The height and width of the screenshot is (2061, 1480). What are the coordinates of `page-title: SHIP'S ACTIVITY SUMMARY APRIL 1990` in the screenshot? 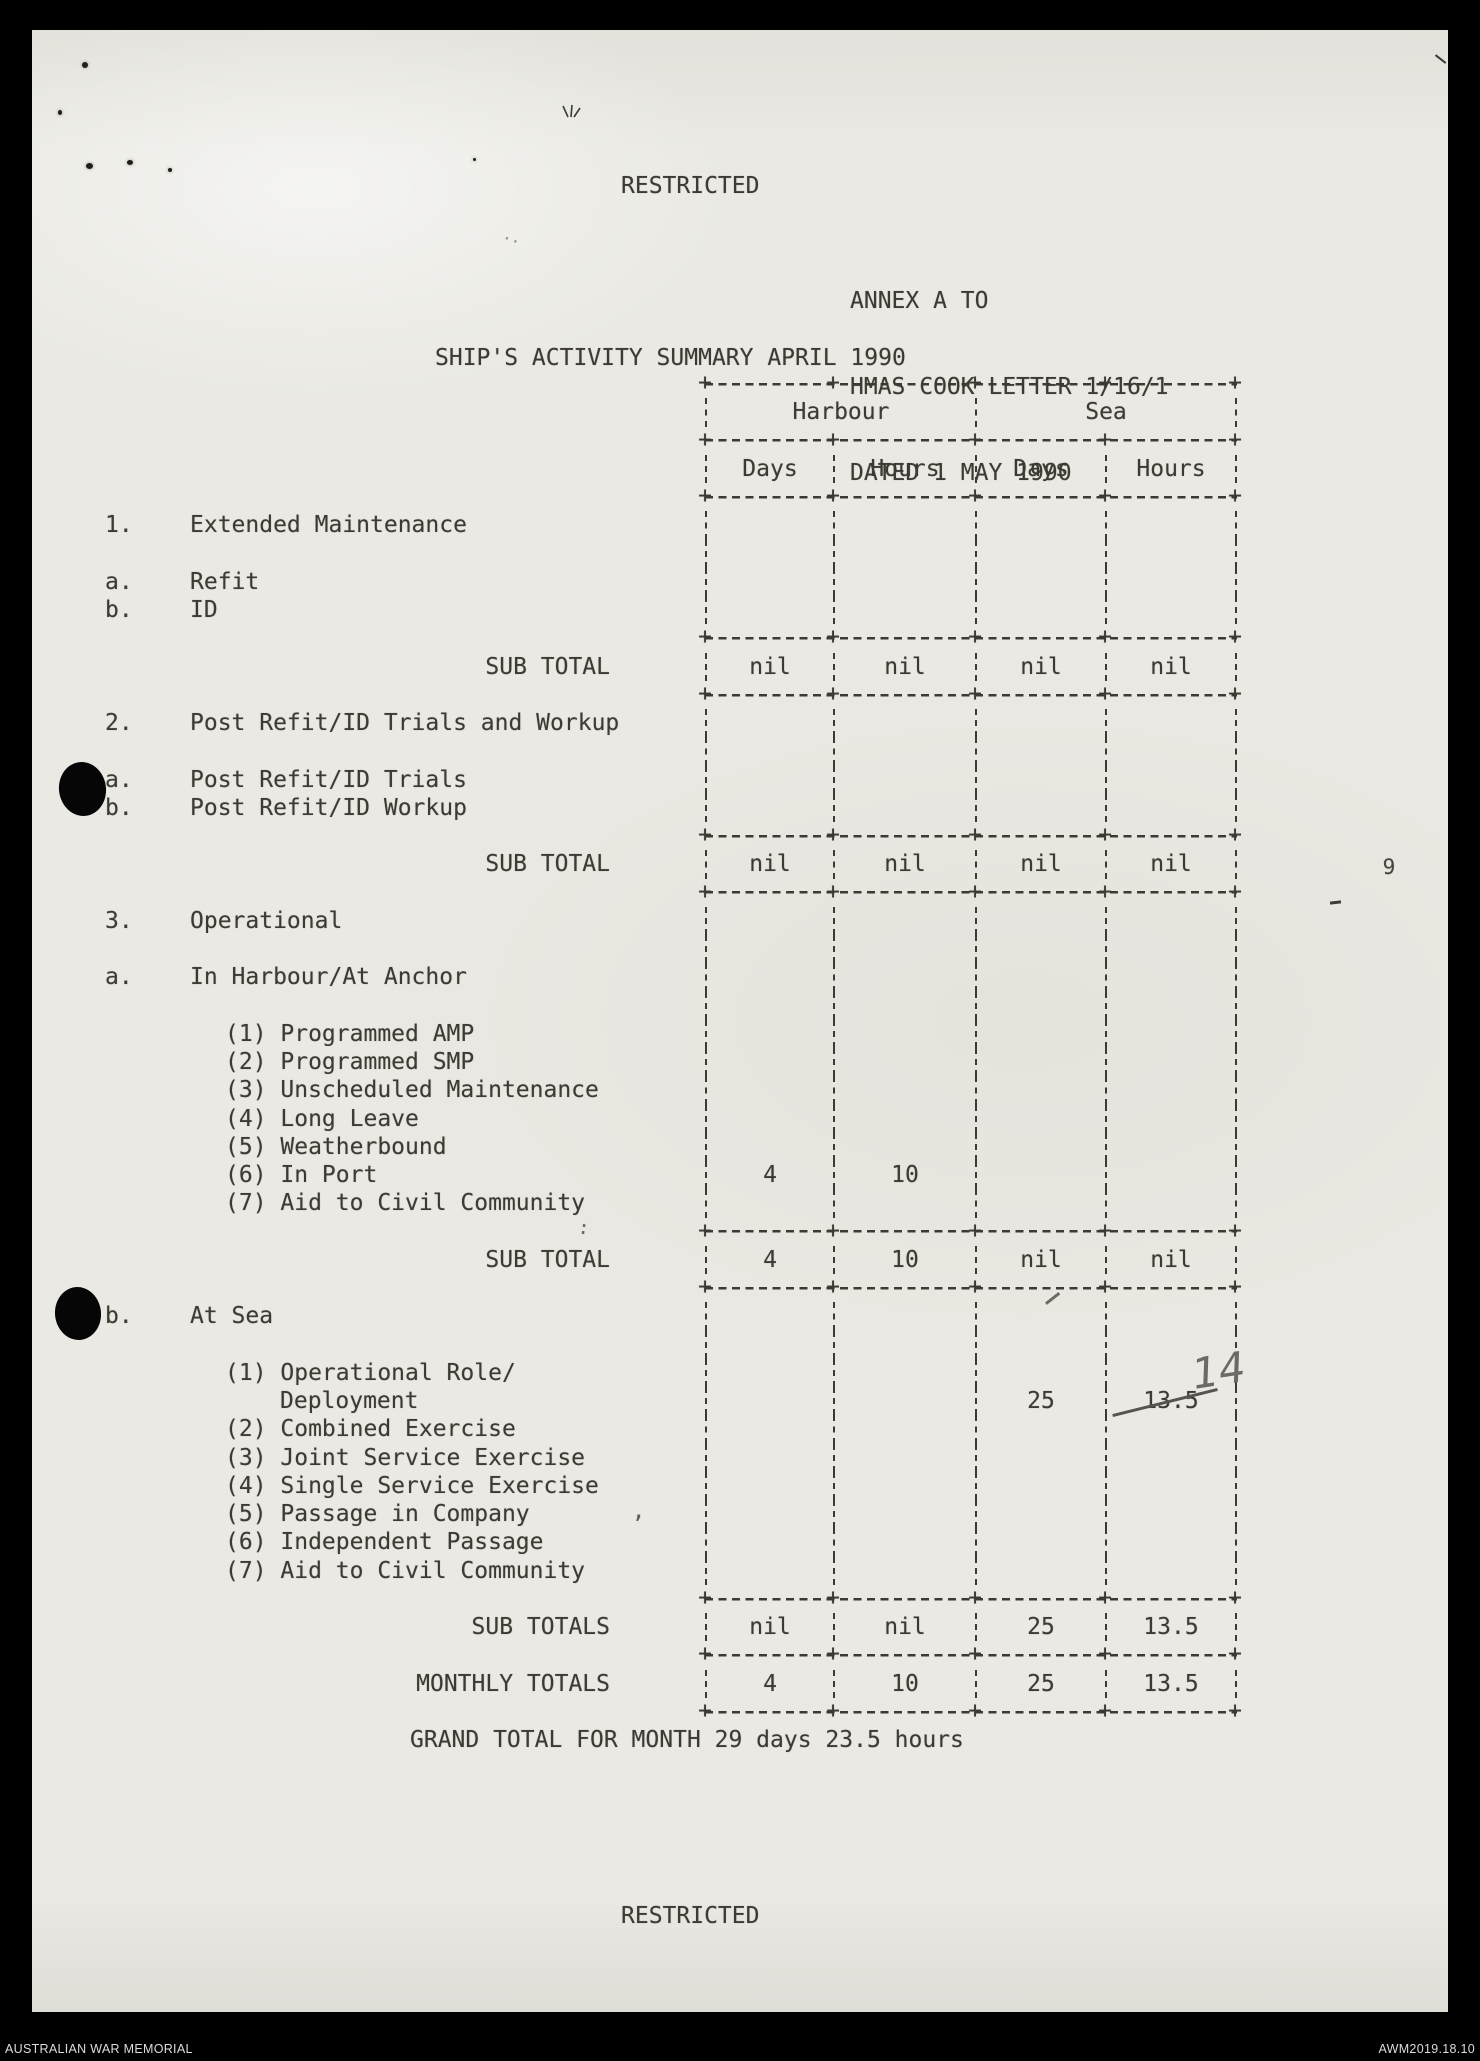 It's located at (670, 358).